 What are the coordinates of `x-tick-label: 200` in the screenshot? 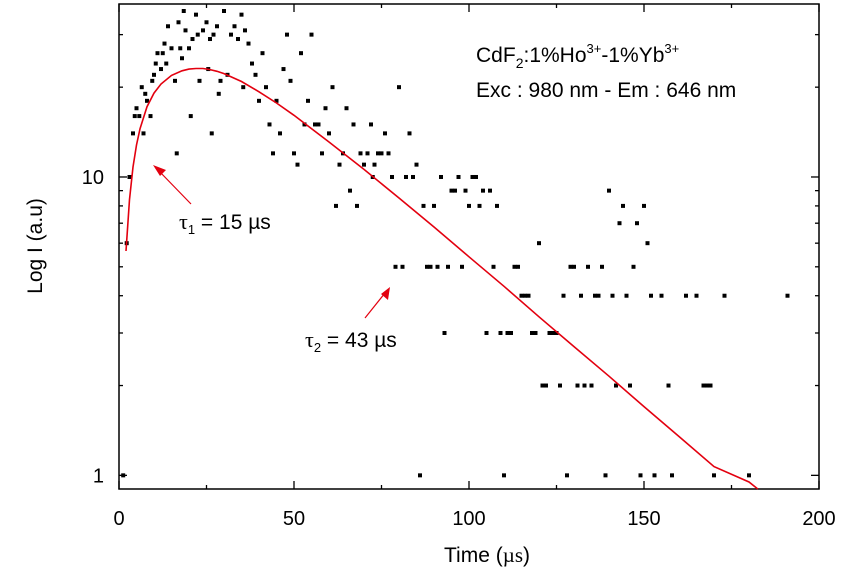 It's located at (818, 519).